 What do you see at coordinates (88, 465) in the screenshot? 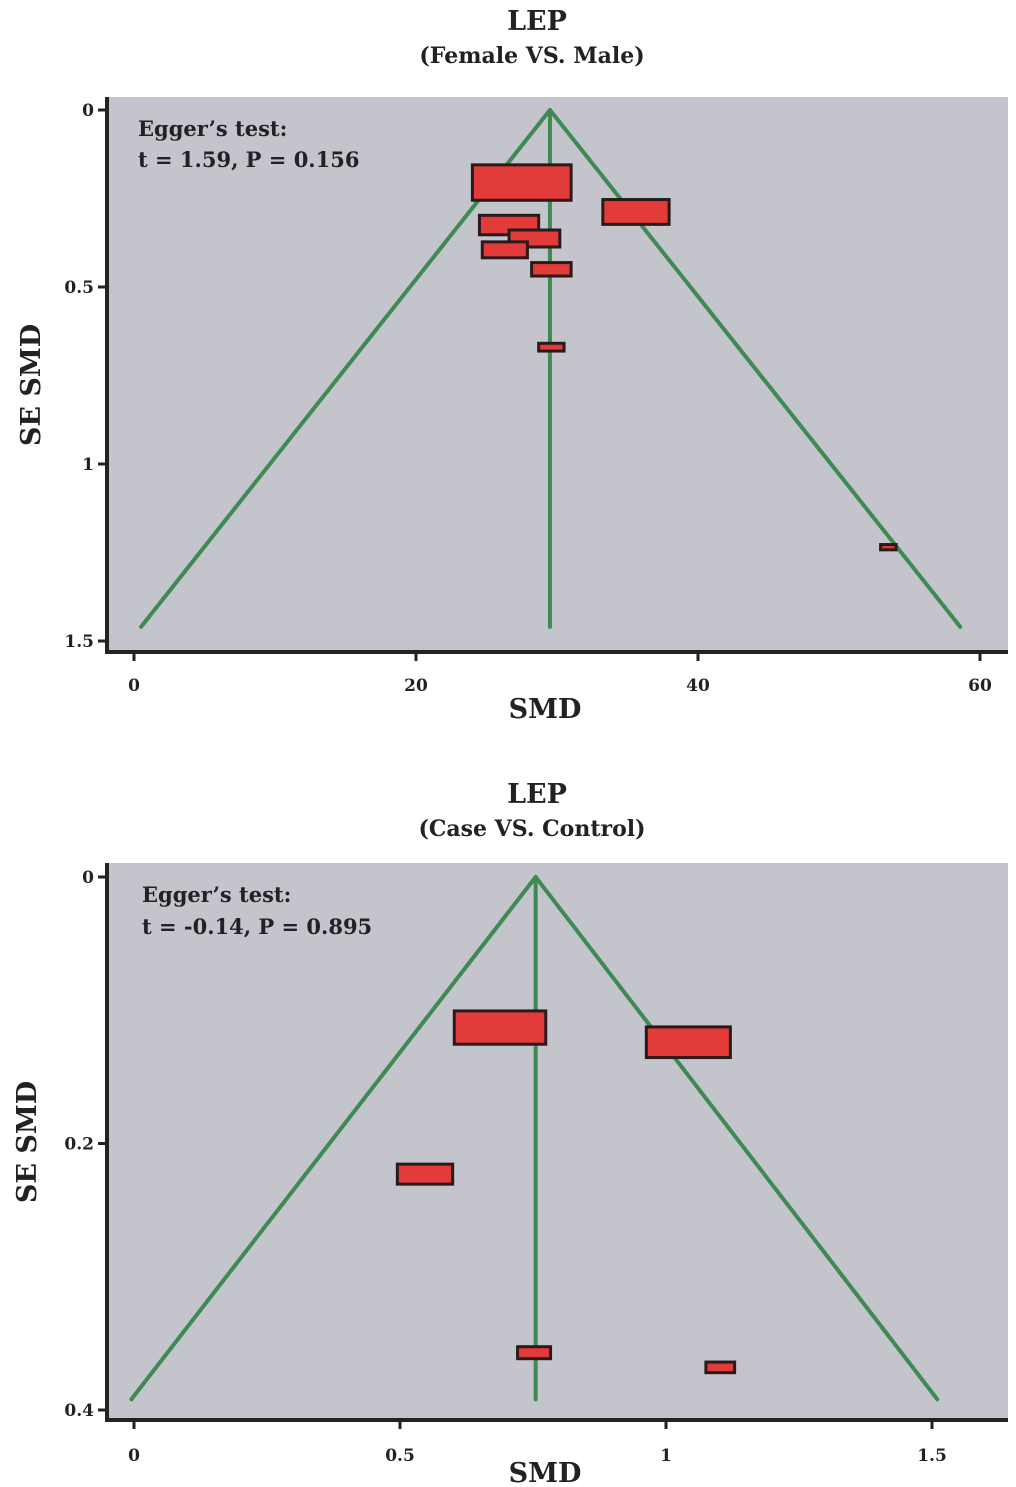
I see `y-tick-label: 1` at bounding box center [88, 465].